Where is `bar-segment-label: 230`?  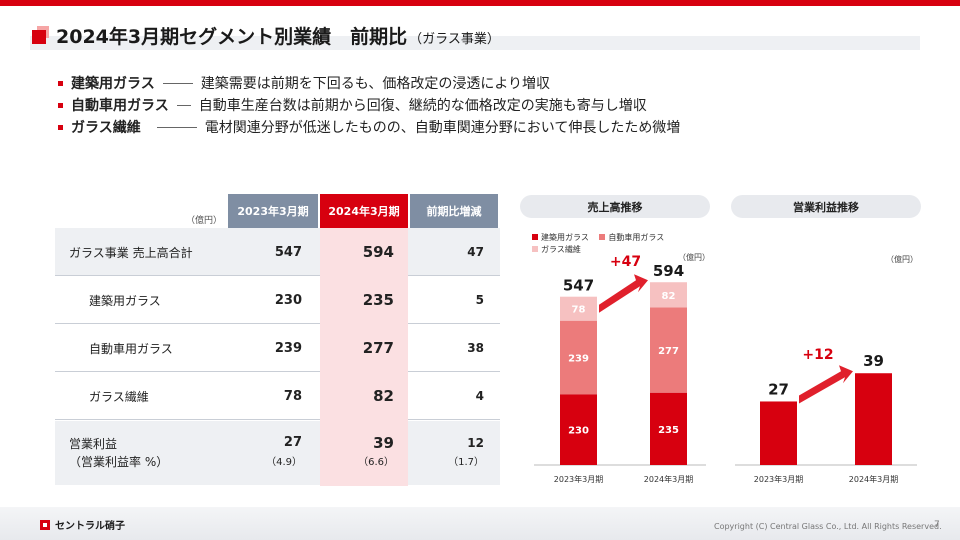
bar-segment-label: 230 is located at coordinates (578, 431).